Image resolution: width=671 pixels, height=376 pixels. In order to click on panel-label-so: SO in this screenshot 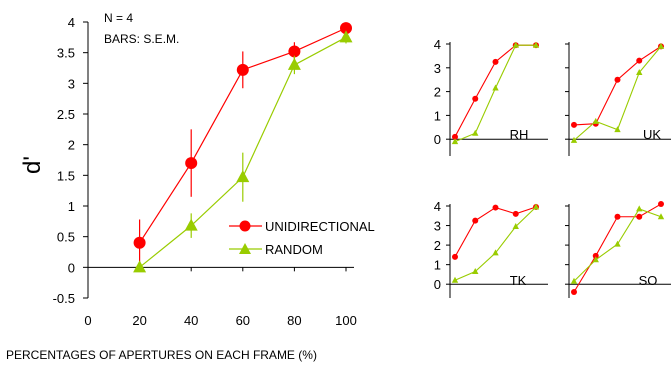, I will do `click(648, 280)`.